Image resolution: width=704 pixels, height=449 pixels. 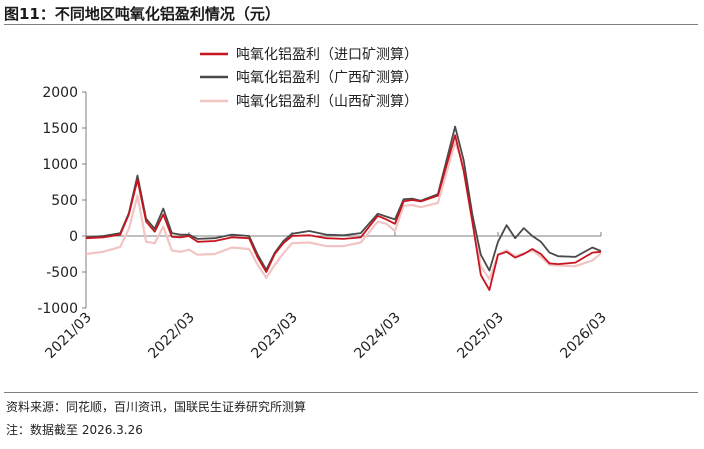 What do you see at coordinates (57, 309) in the screenshot?
I see `y-tick-label: -1000` at bounding box center [57, 309].